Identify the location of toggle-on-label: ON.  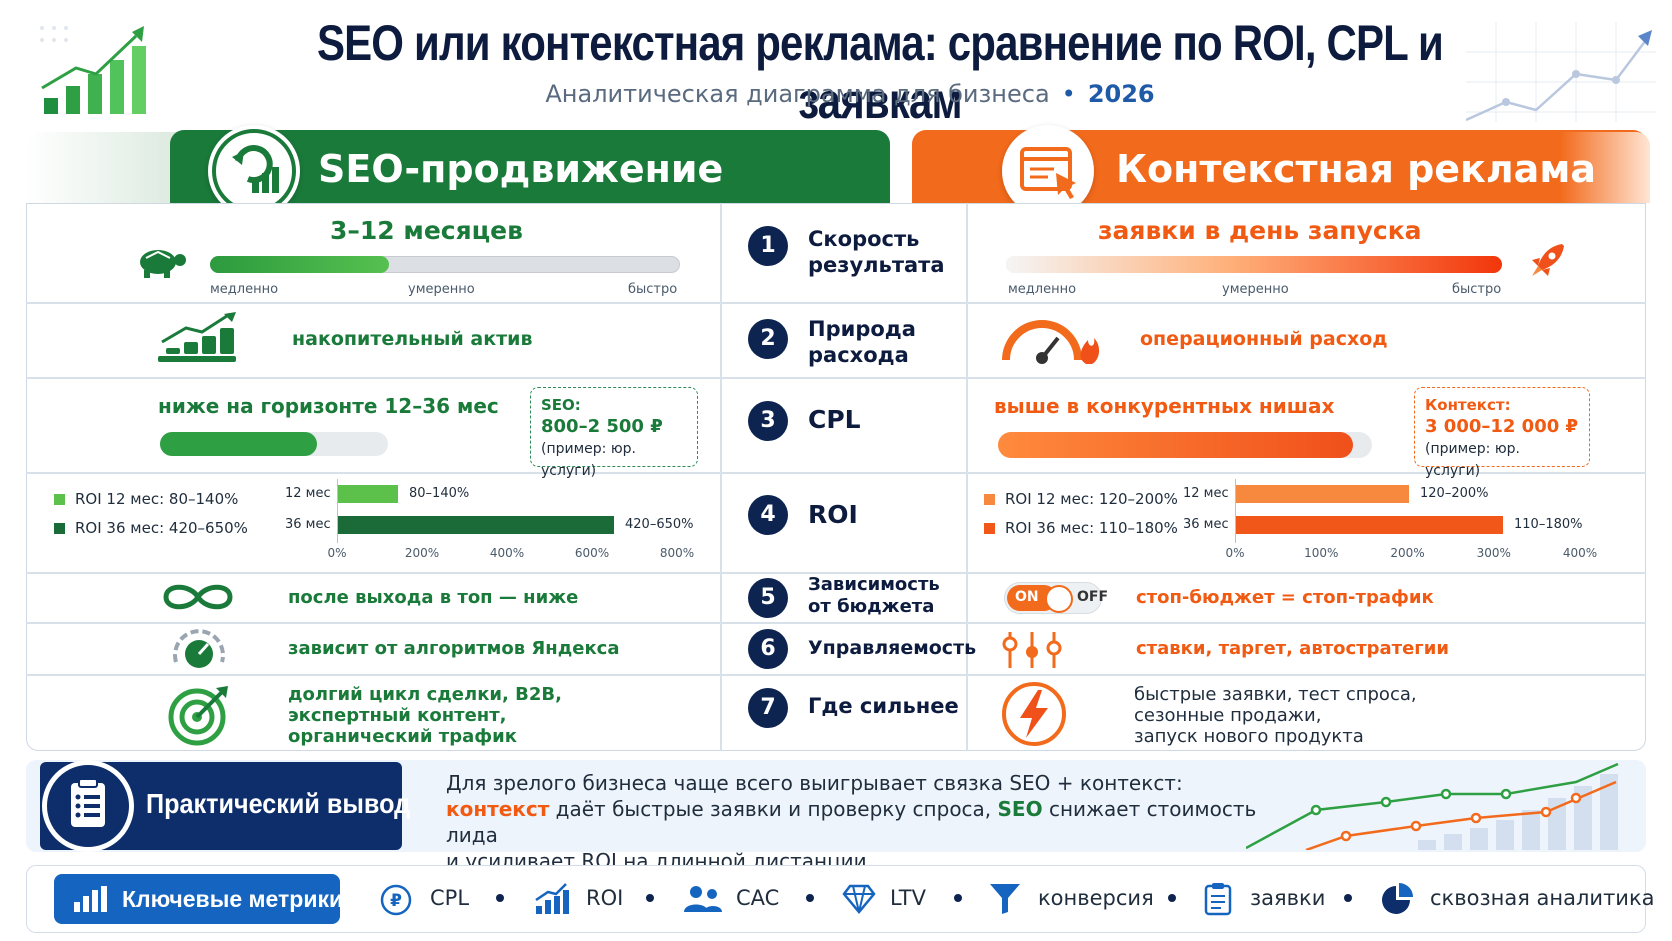
(1027, 597).